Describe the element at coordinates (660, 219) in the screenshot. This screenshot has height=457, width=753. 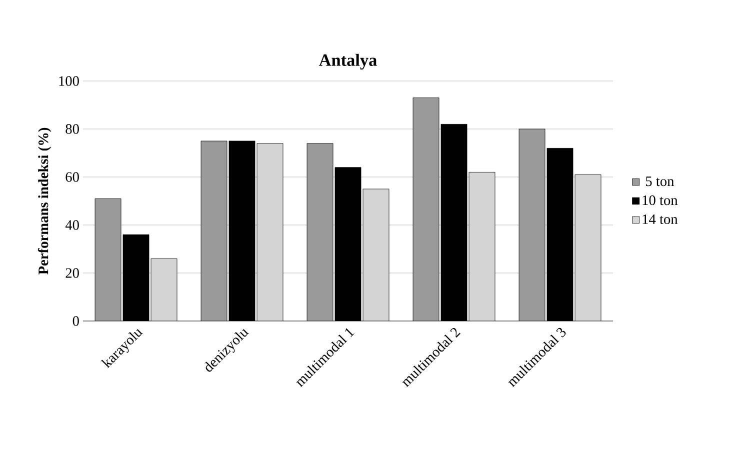
I see `legend-label: 14 ton` at that location.